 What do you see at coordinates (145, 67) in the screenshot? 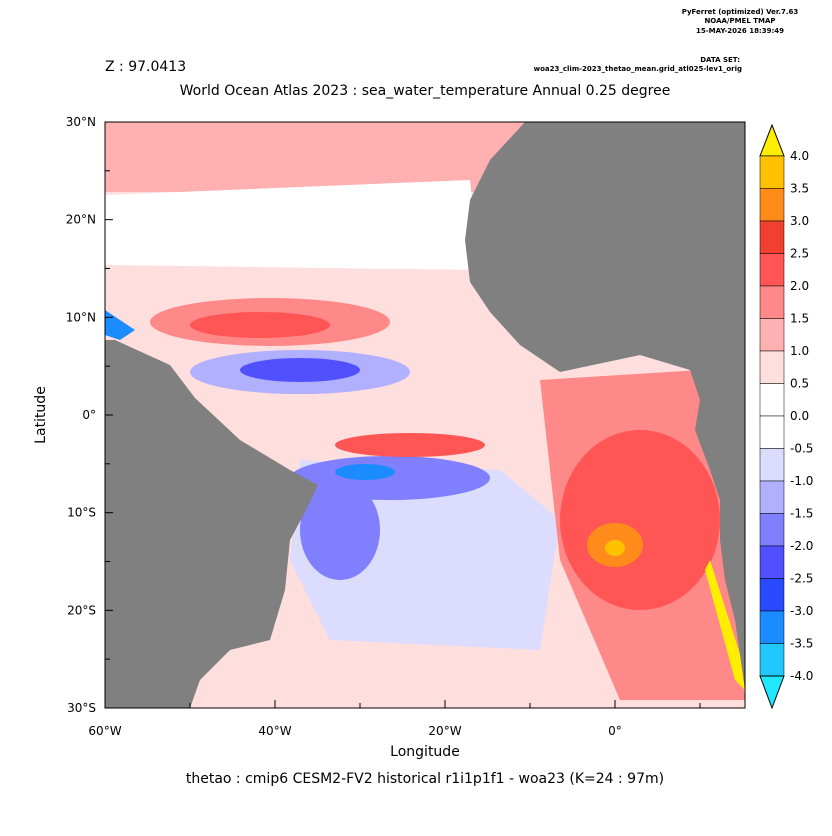
I see `z-label: Z : 97.0413` at bounding box center [145, 67].